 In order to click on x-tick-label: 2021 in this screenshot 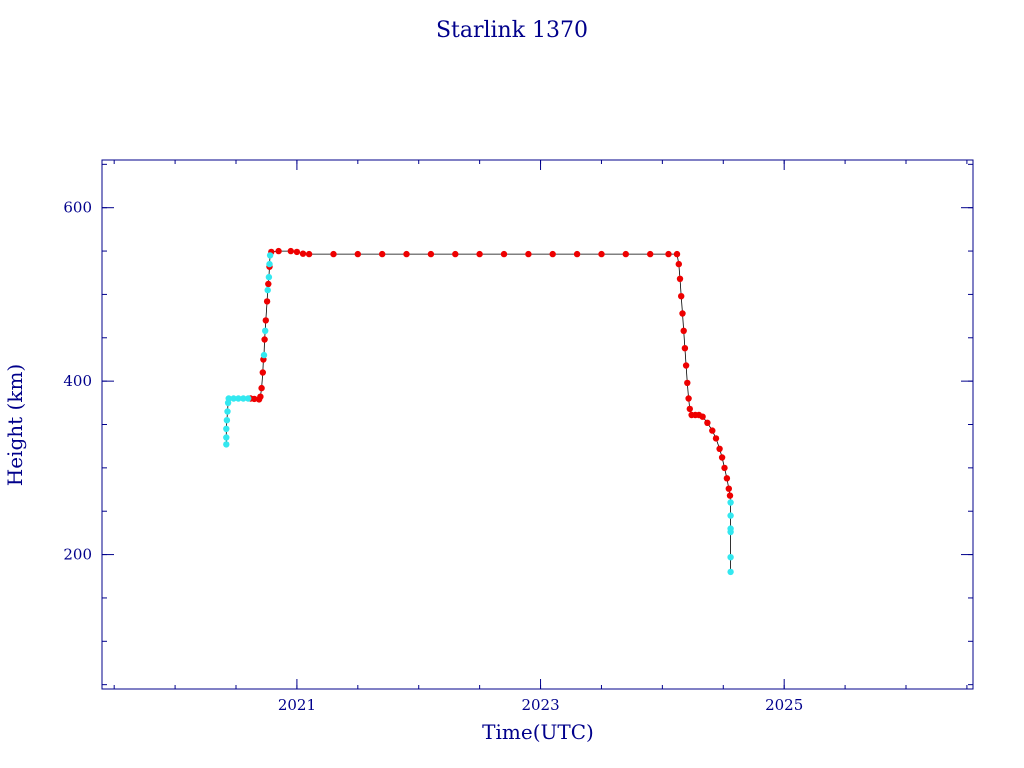, I will do `click(297, 705)`.